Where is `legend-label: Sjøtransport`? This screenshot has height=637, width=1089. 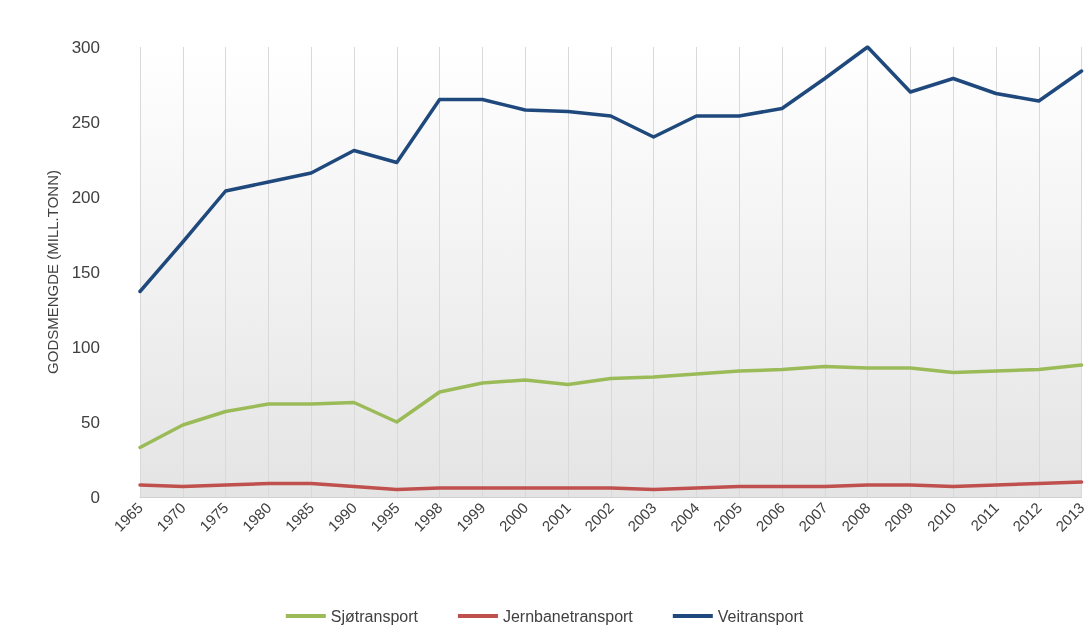
legend-label: Sjøtransport is located at coordinates (374, 616).